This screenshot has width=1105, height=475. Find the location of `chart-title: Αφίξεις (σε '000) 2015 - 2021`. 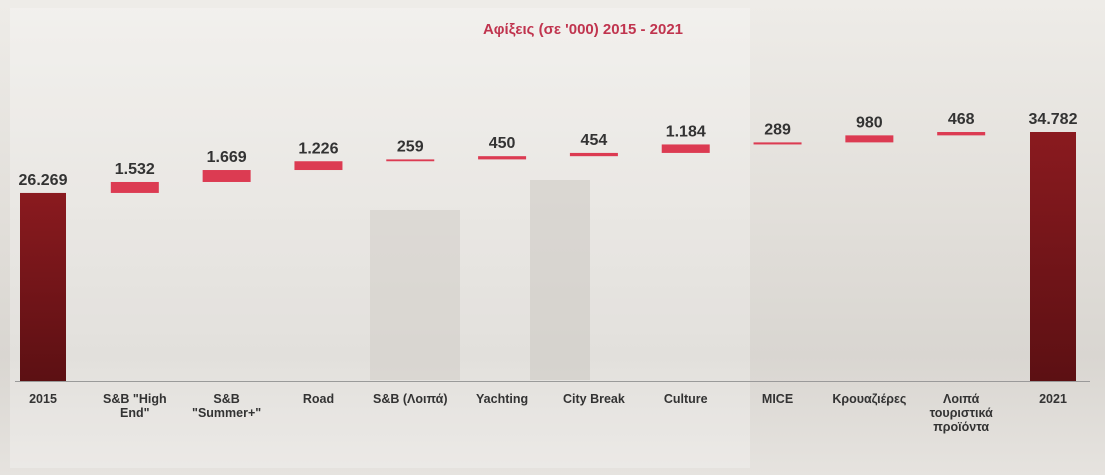

chart-title: Αφίξεις (σε '000) 2015 - 2021 is located at coordinates (583, 29).